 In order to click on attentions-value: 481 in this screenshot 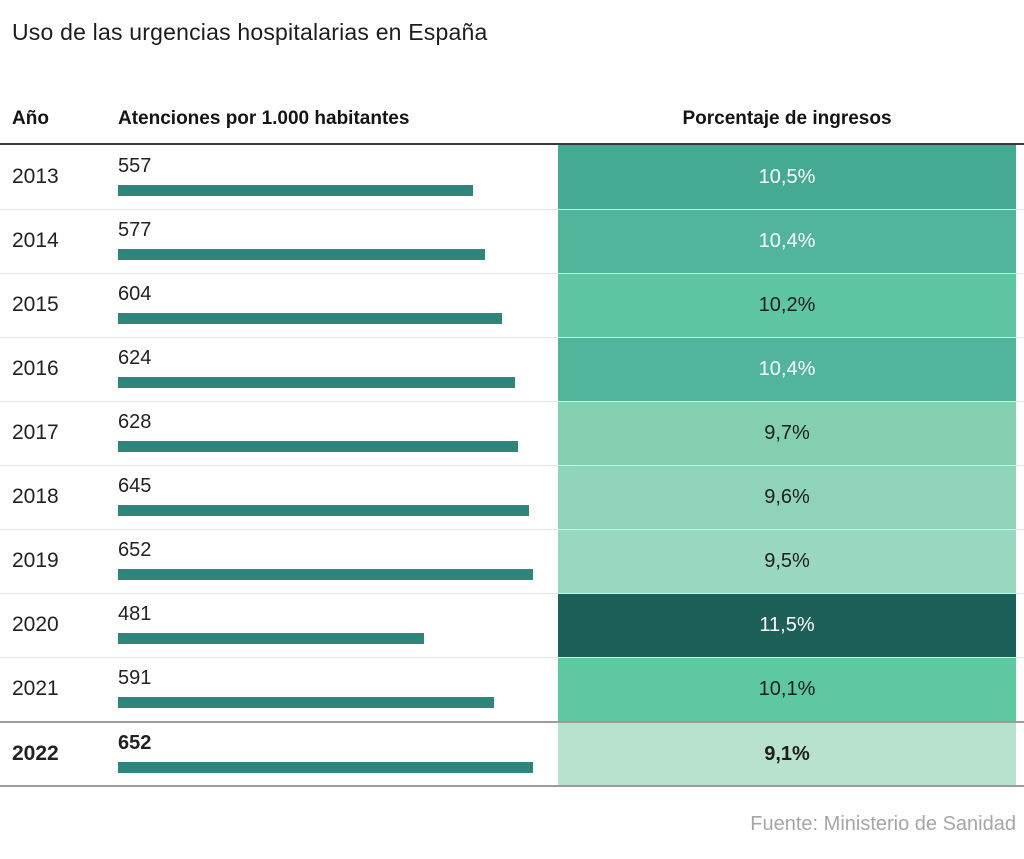, I will do `click(135, 614)`.